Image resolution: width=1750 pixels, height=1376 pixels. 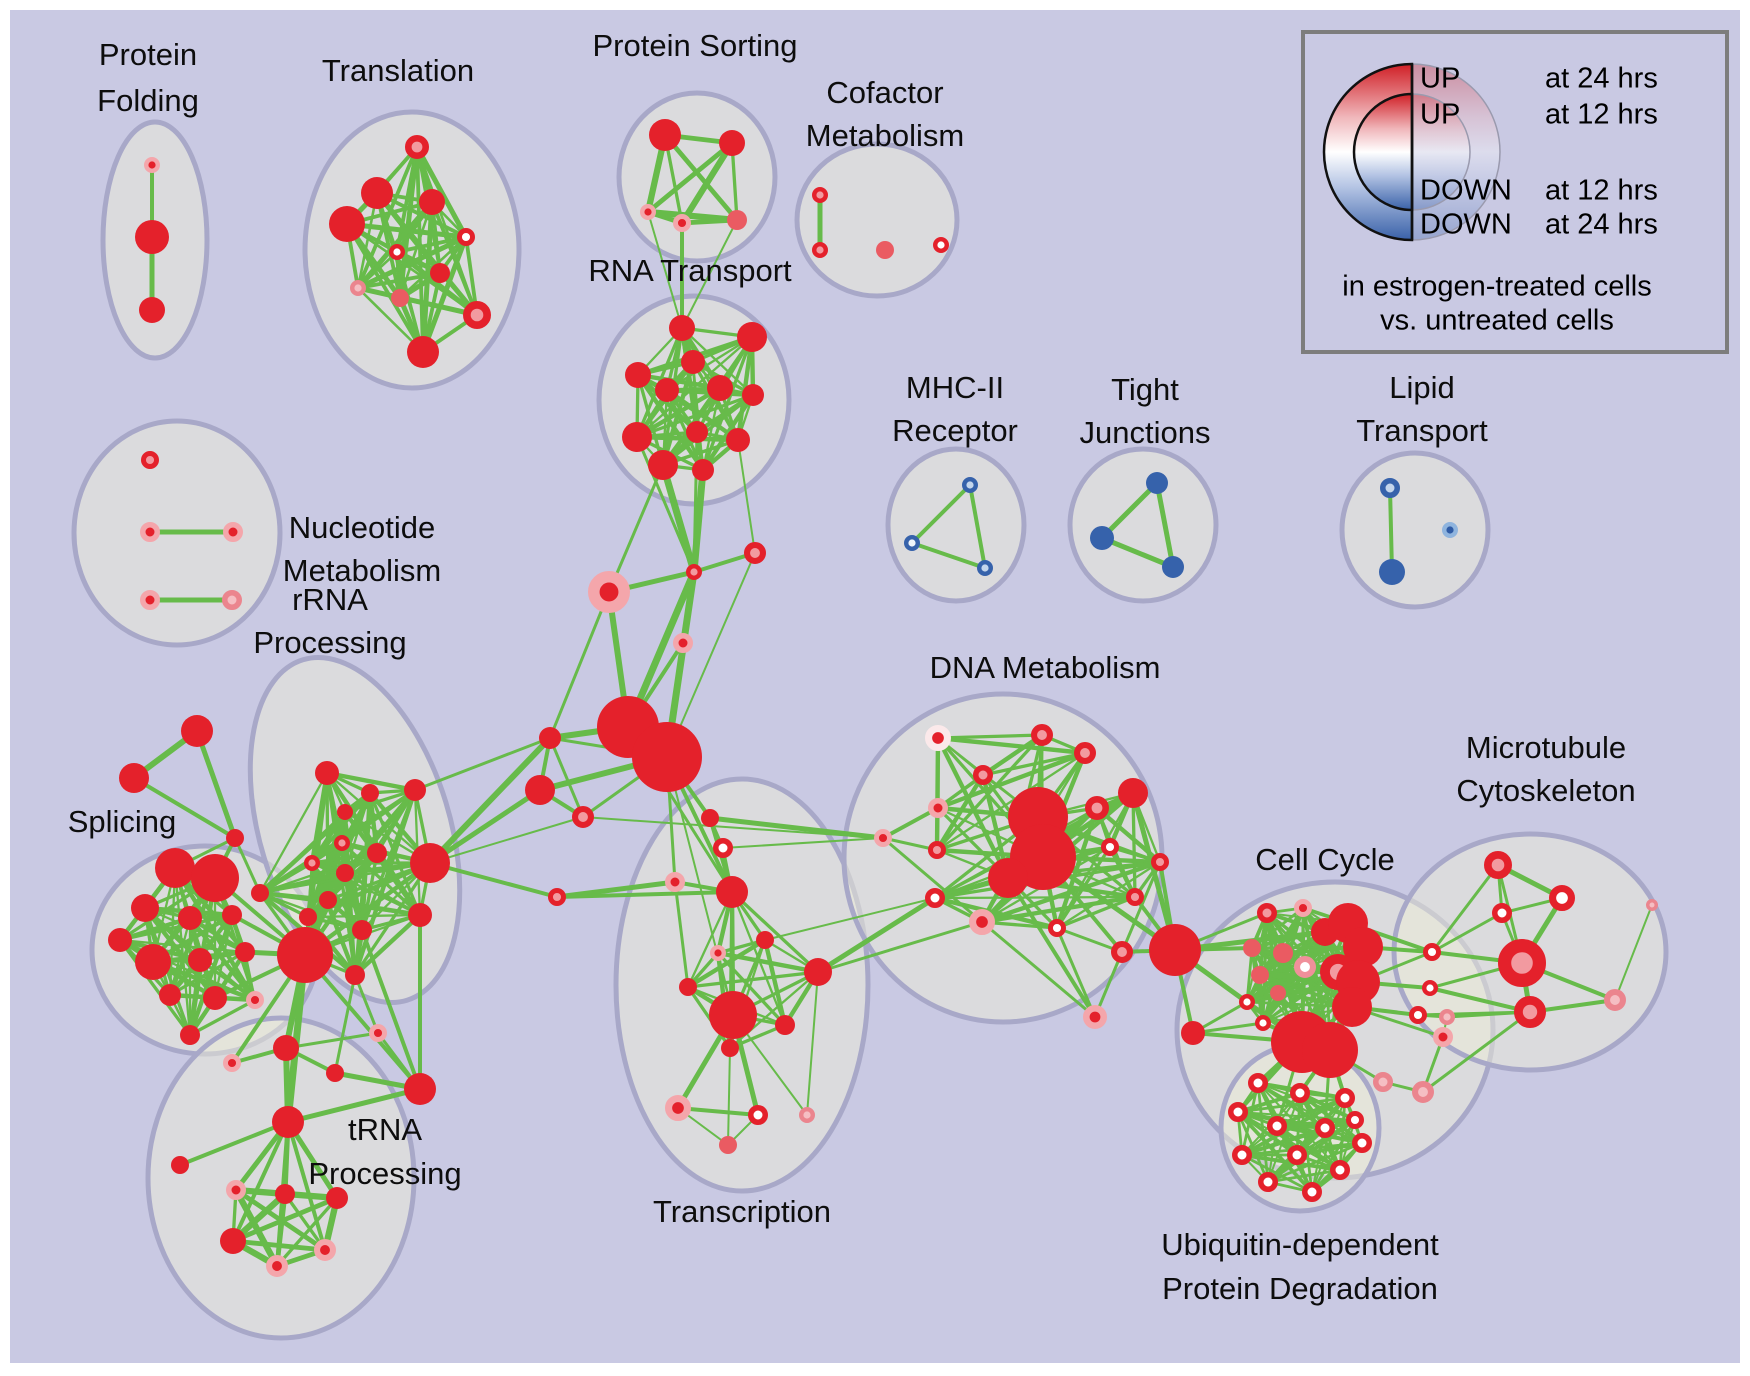 What do you see at coordinates (1652, 905) in the screenshot?
I see `node-mc10` at bounding box center [1652, 905].